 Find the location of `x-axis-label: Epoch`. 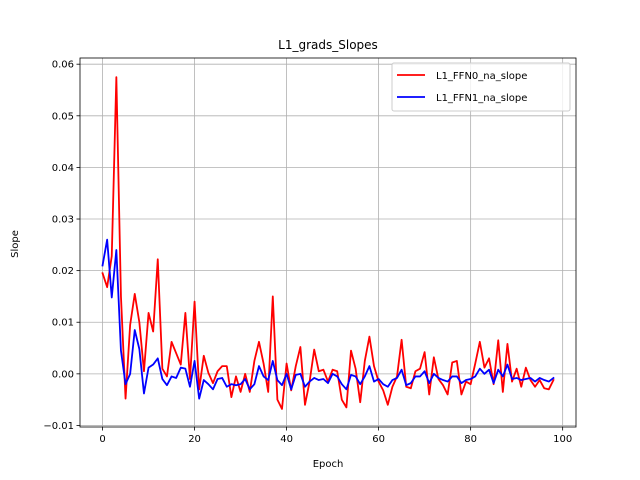

x-axis-label: Epoch is located at coordinates (328, 464).